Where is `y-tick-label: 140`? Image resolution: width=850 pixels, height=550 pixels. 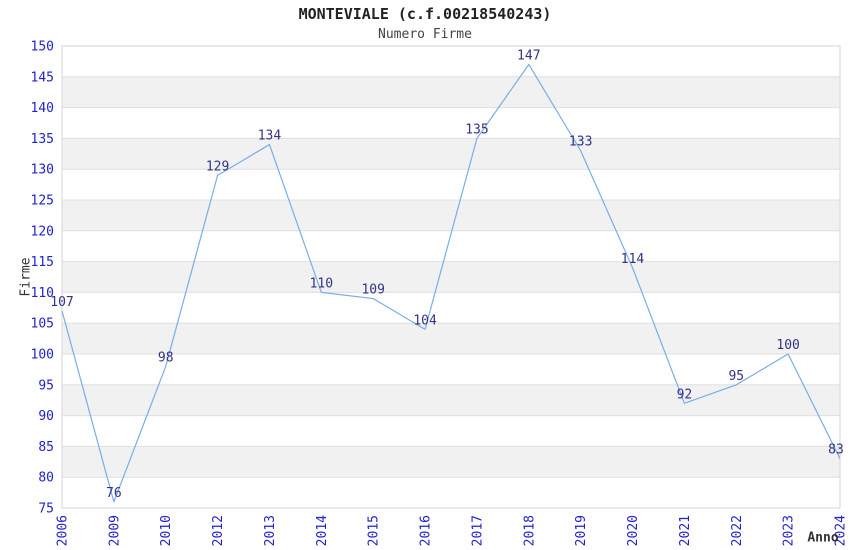
y-tick-label: 140 is located at coordinates (42, 108).